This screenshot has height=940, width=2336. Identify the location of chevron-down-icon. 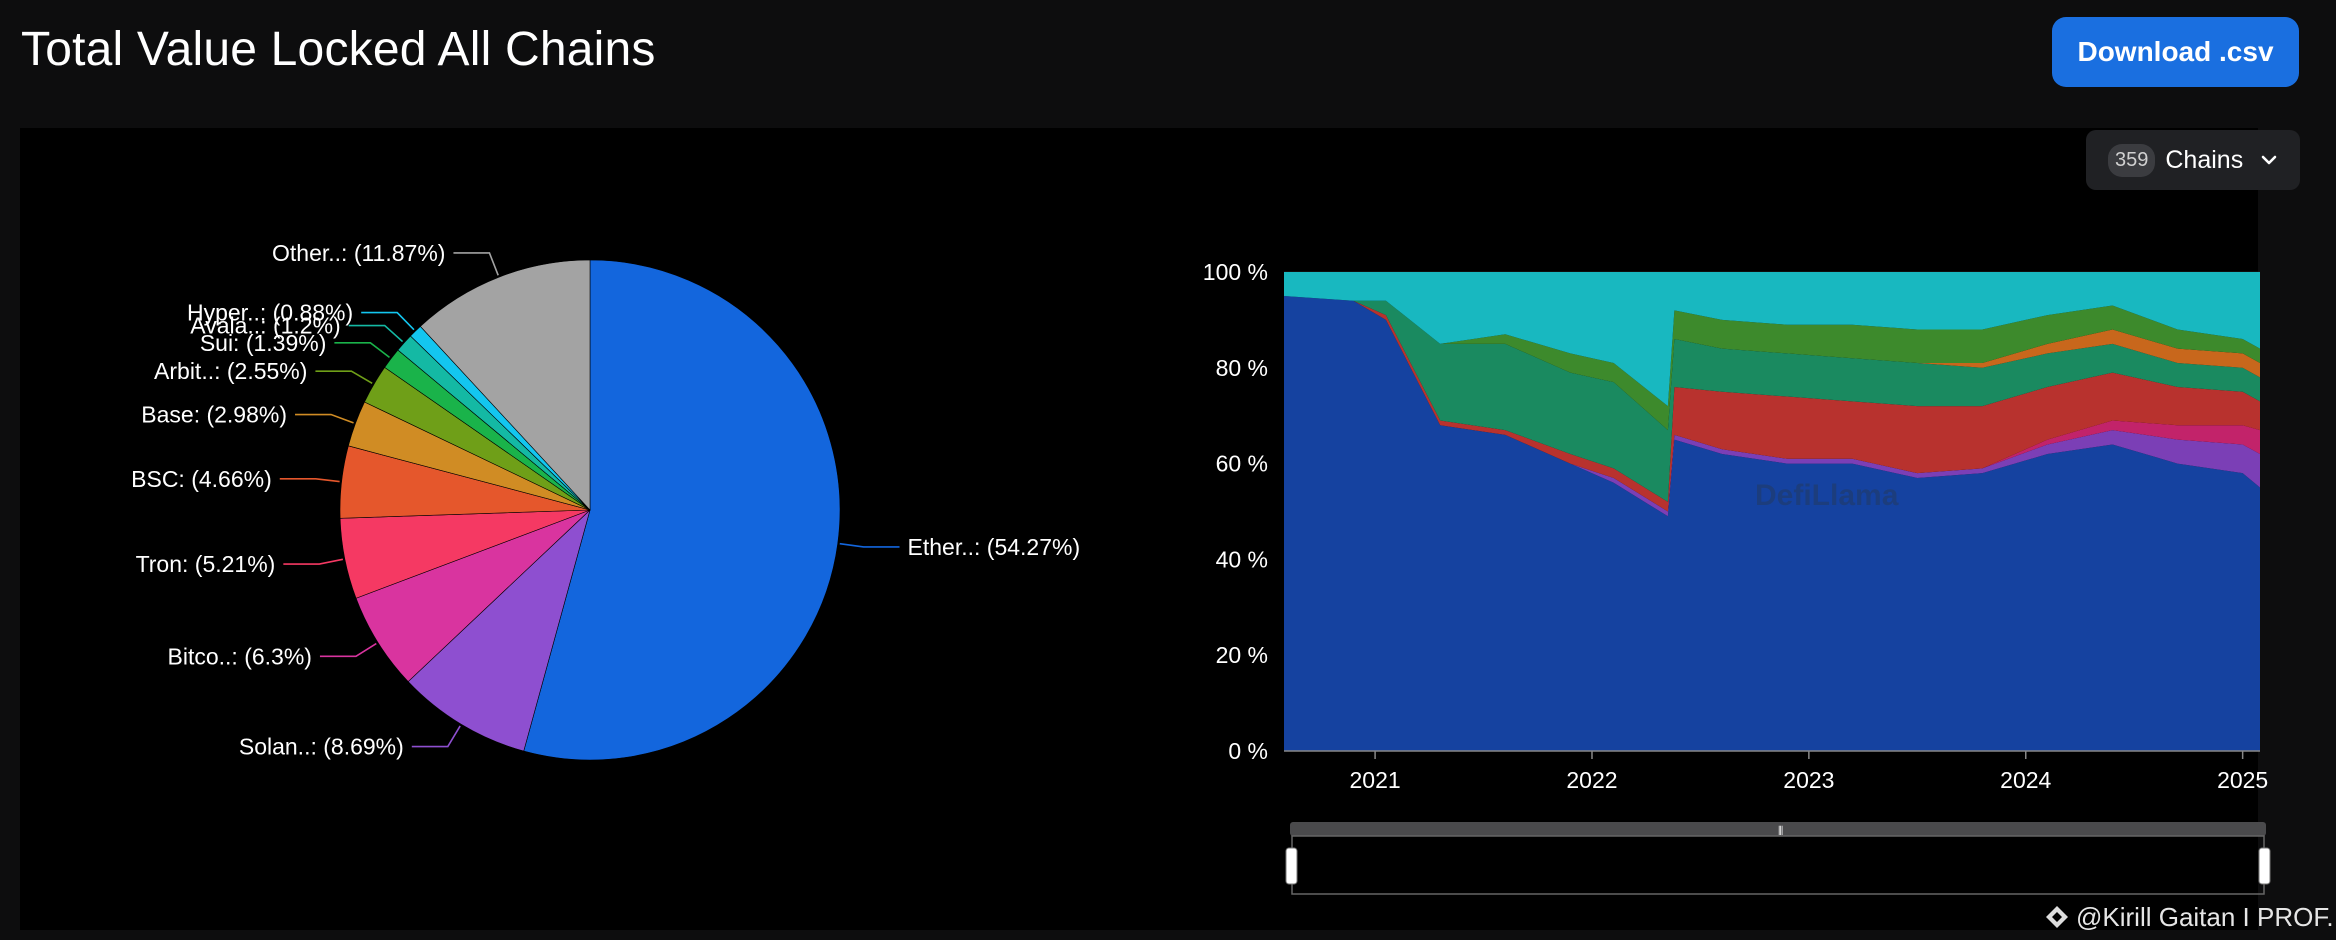
(2269, 160).